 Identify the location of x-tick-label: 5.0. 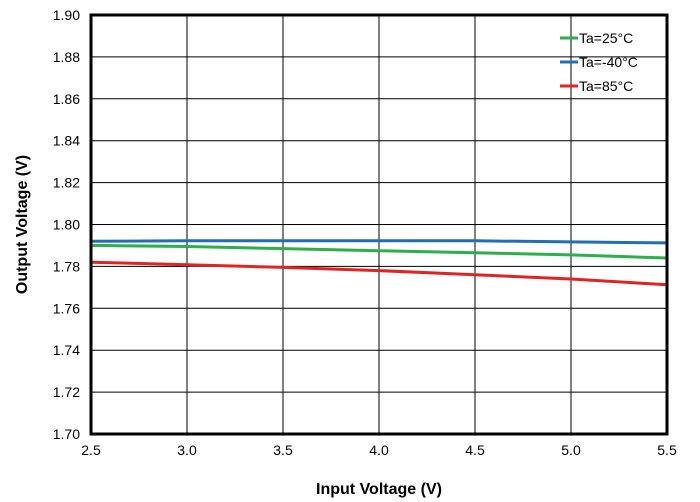
(571, 450).